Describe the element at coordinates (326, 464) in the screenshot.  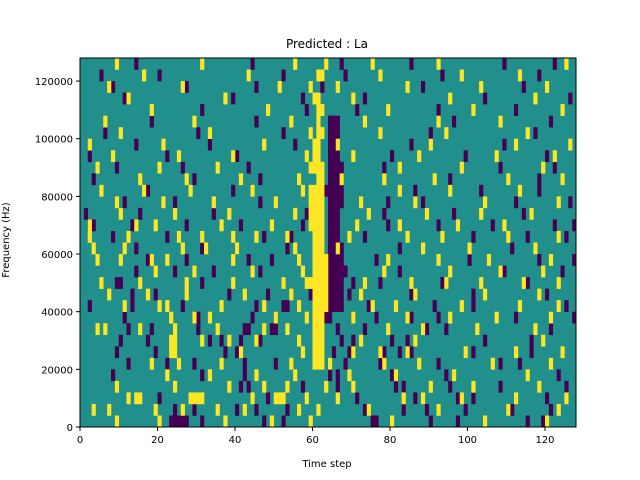
I see `x-axis-title: Time step` at that location.